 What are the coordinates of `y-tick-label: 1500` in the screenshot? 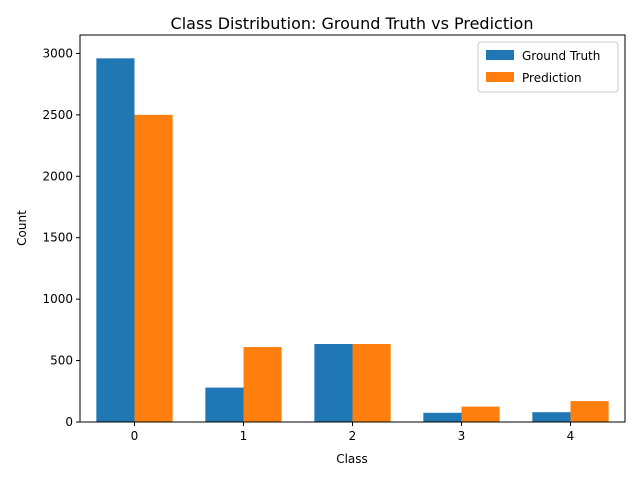 It's located at (57, 238).